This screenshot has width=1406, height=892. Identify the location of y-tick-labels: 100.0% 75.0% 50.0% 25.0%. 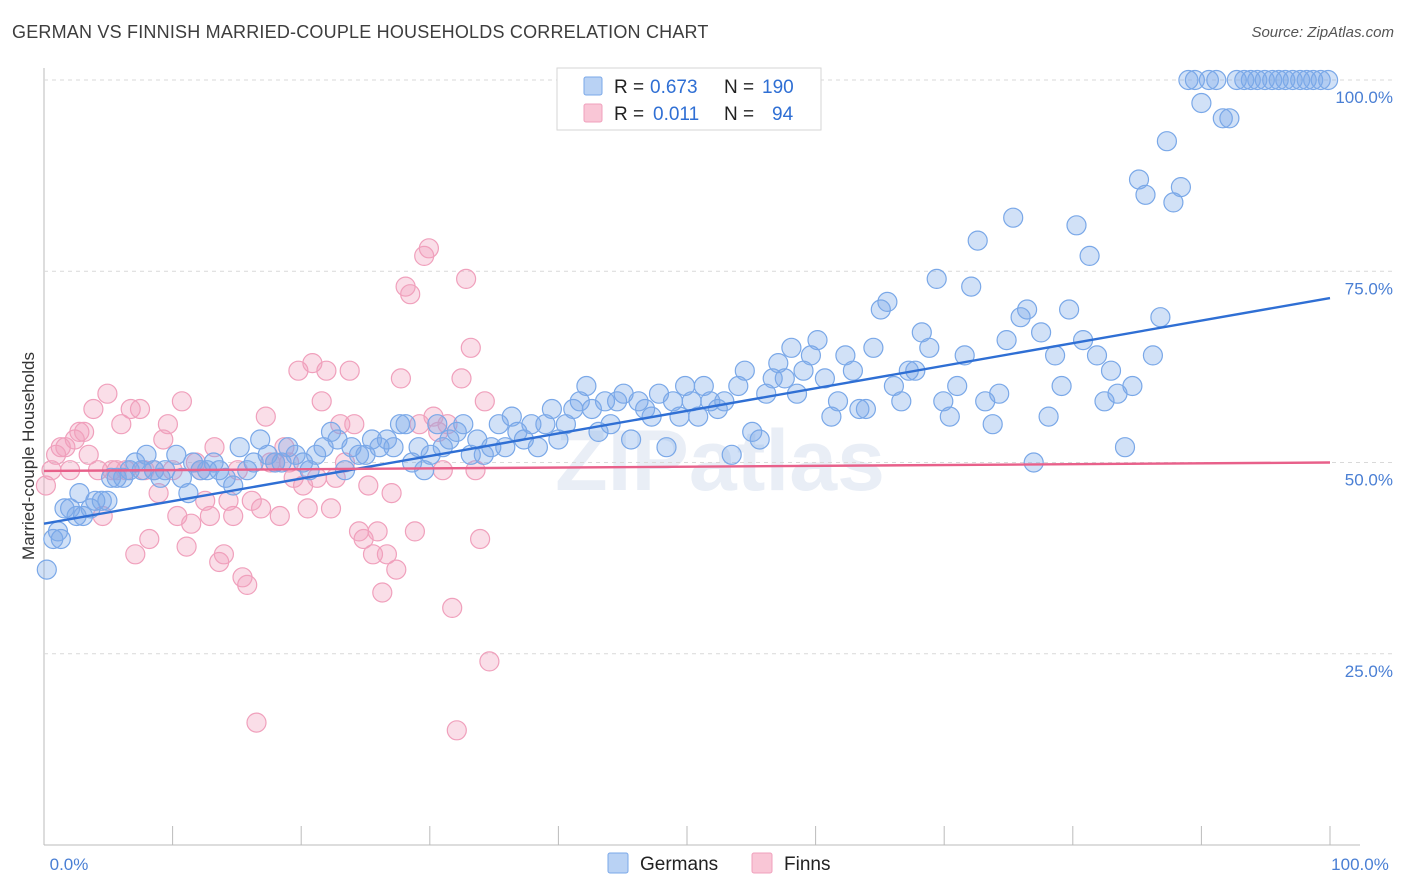
(1364, 384).